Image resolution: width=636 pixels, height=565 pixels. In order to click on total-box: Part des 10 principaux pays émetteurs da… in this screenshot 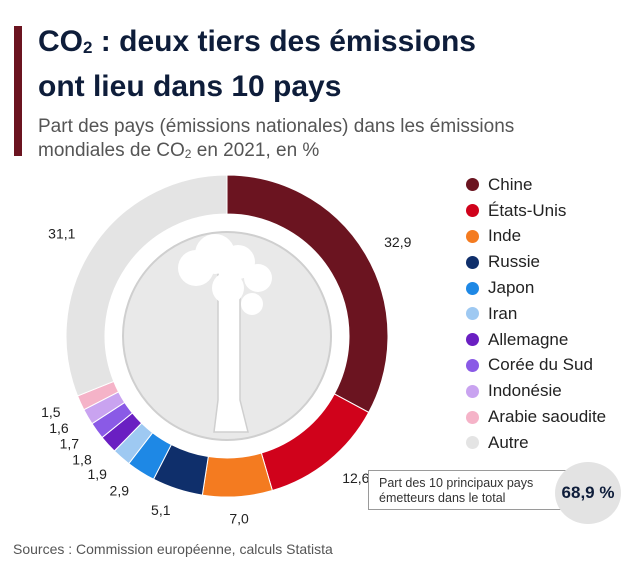, I will do `click(478, 490)`.